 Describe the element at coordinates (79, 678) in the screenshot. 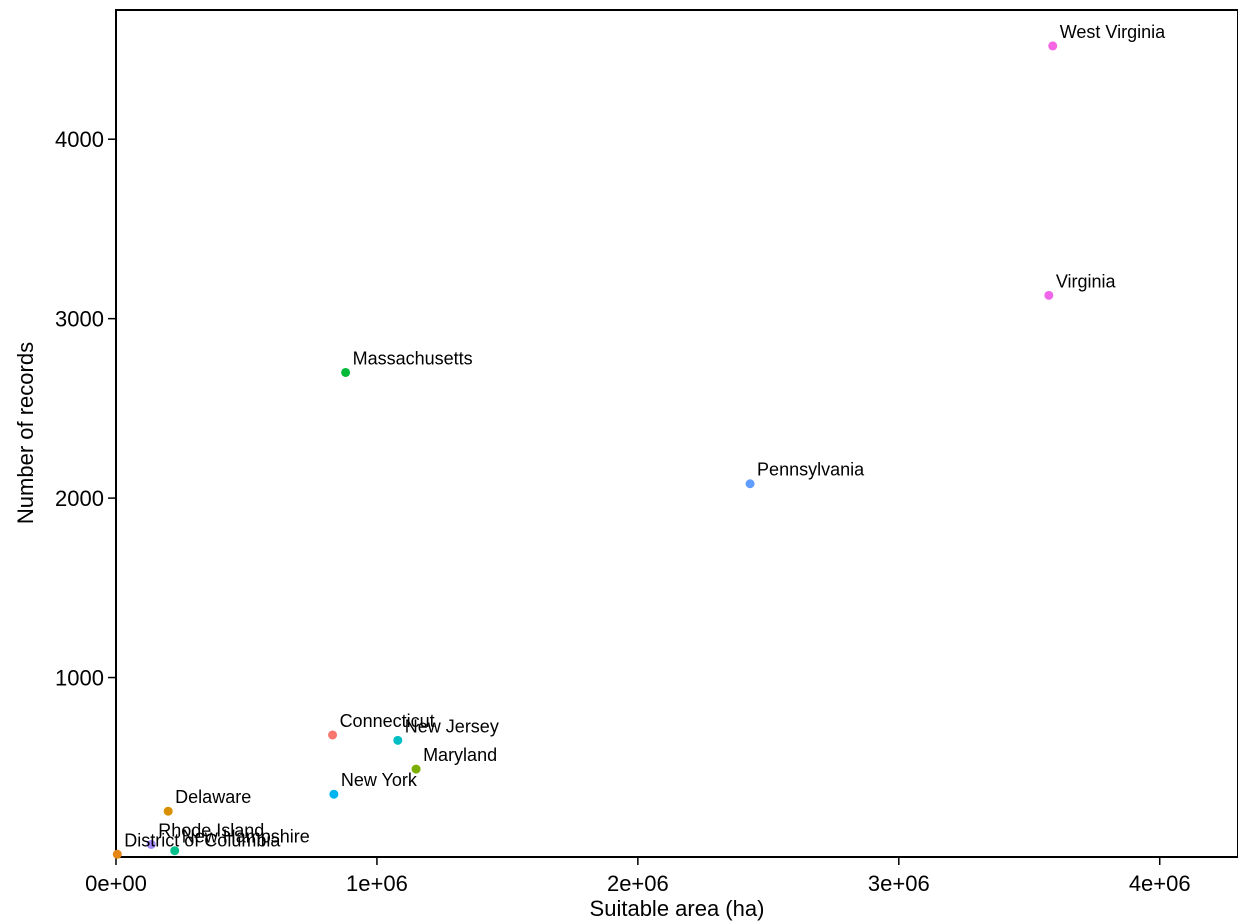

I see `y-tick-label: 1000` at that location.